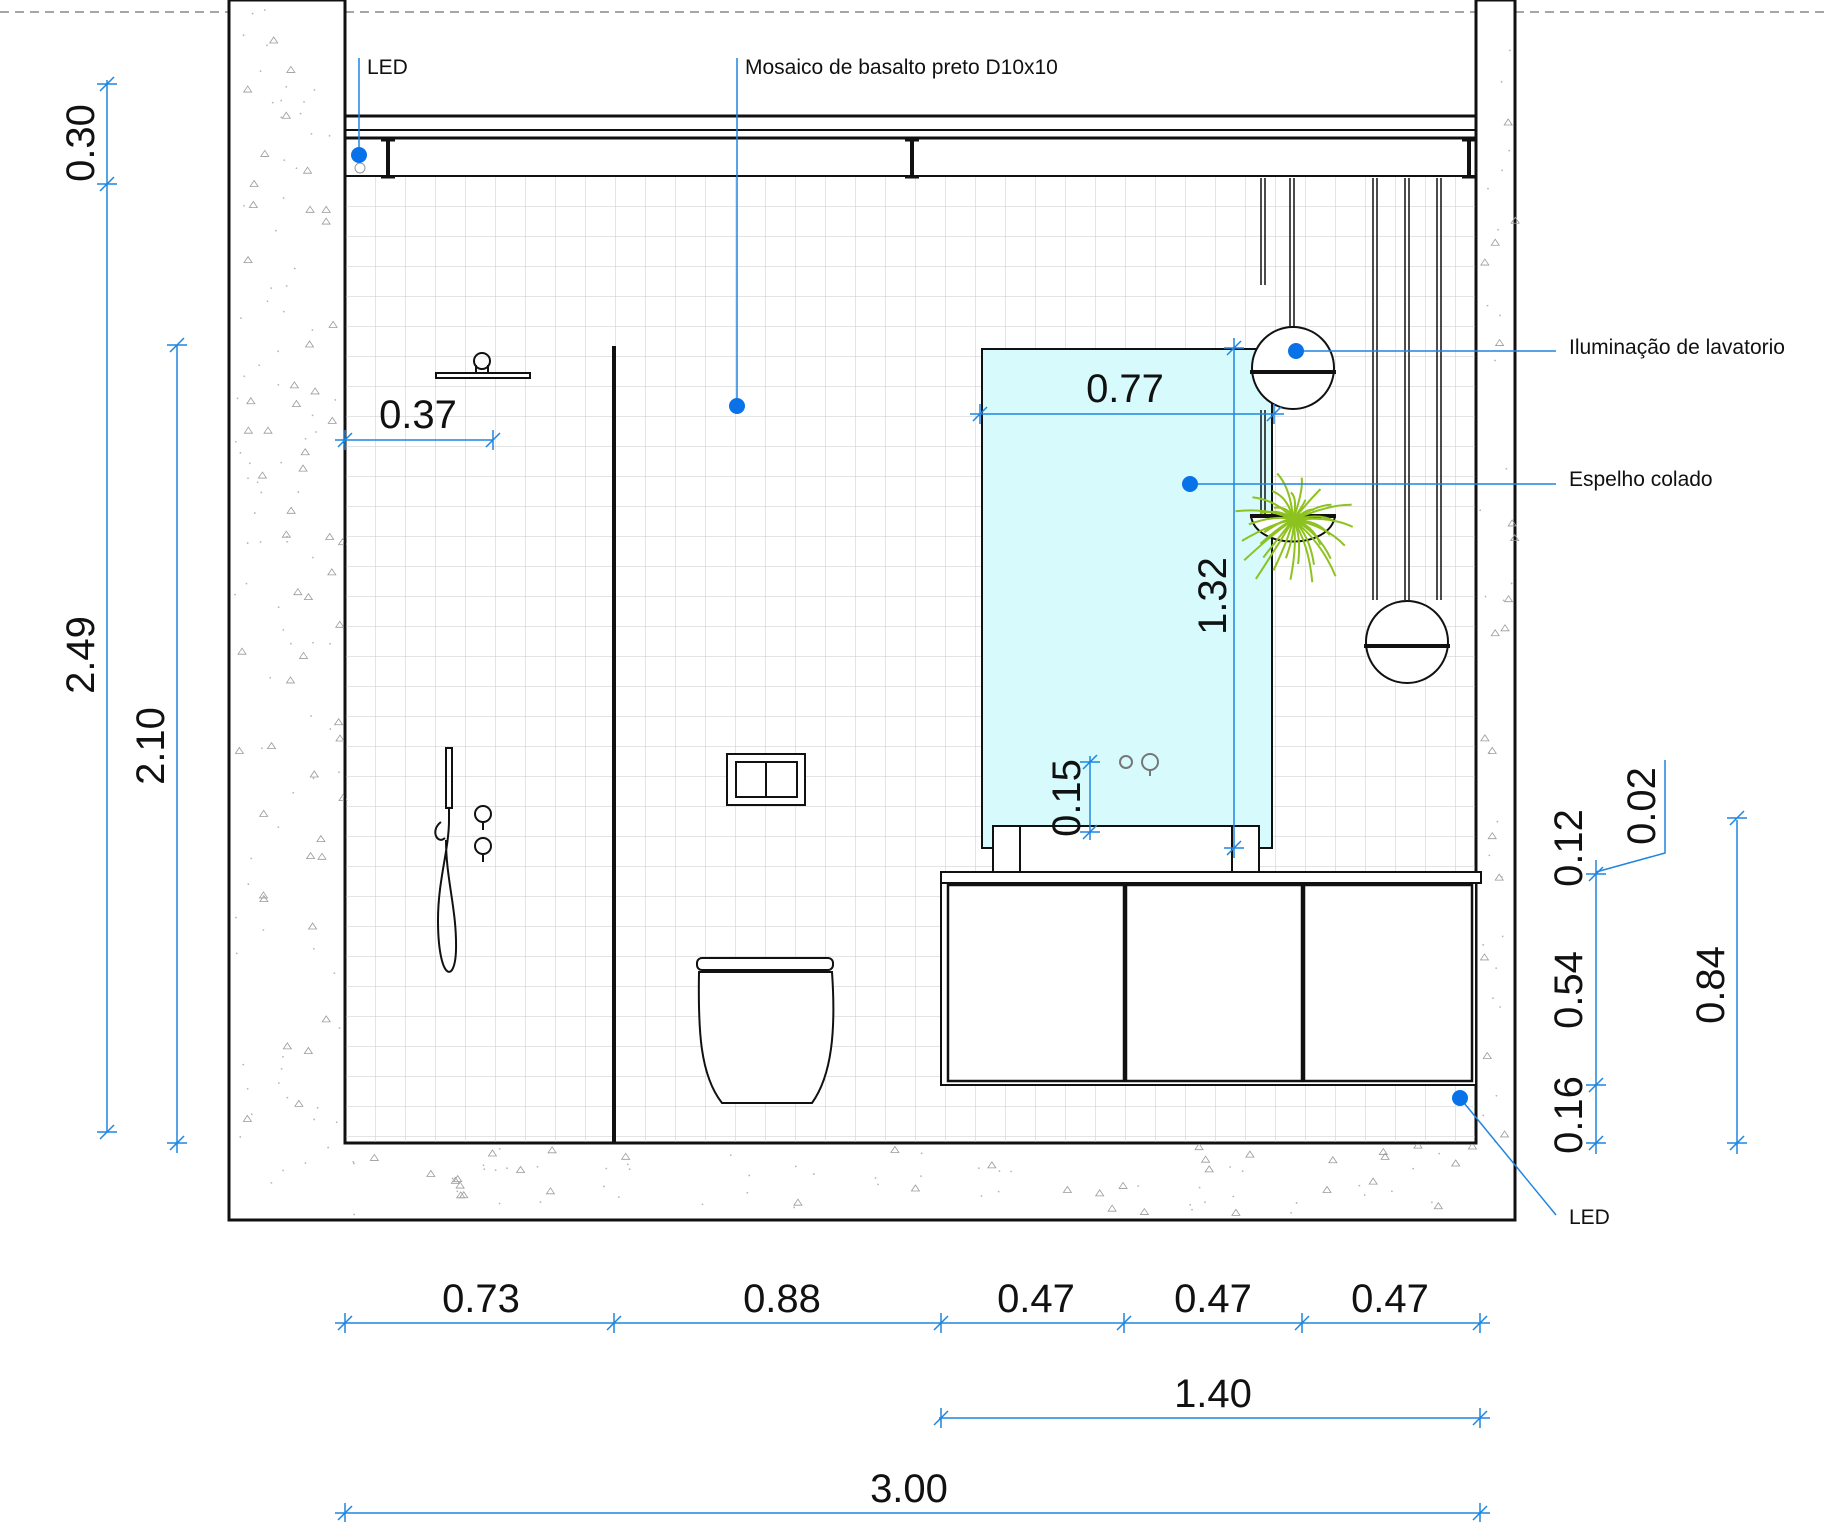 The width and height of the screenshot is (1827, 1522). What do you see at coordinates (81, 143) in the screenshot?
I see `dim-0.30: 0.30` at bounding box center [81, 143].